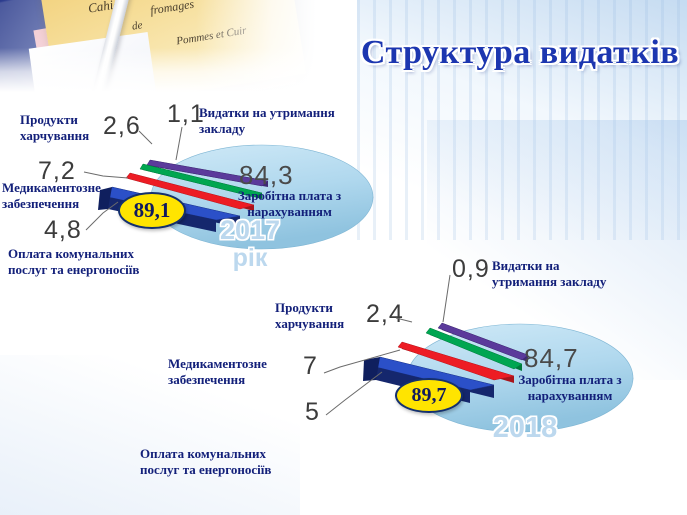 The width and height of the screenshot is (687, 515). Describe the element at coordinates (570, 395) in the screenshot. I see `pie-2018-label-salary-line2: нарахуванням` at that location.